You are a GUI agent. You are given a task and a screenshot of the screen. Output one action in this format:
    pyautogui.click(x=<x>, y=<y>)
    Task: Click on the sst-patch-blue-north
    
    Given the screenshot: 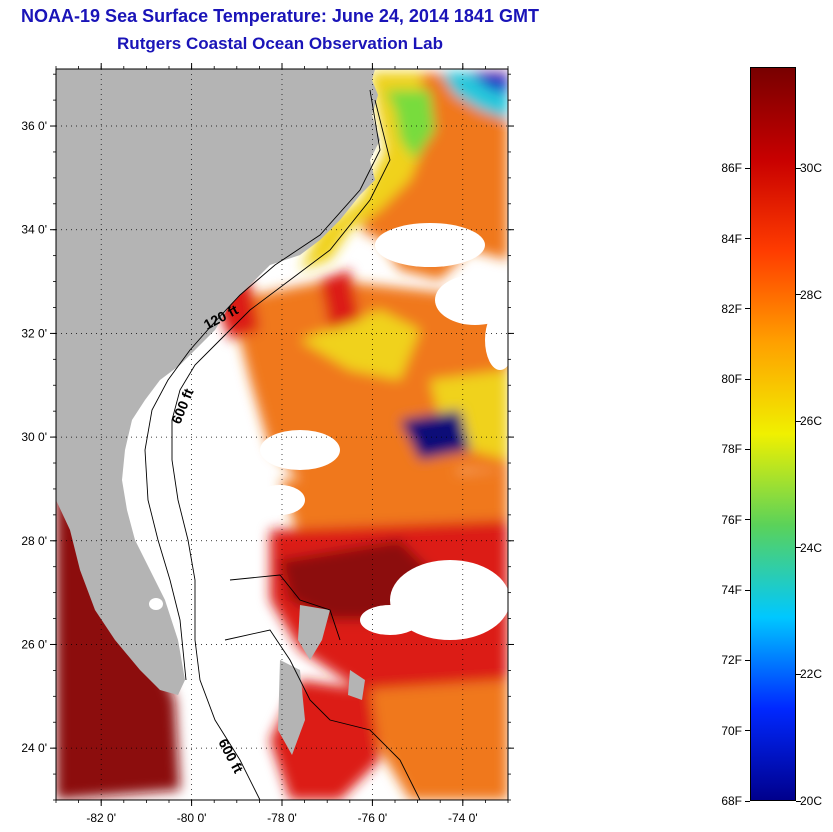 What is the action you would take?
    pyautogui.click(x=489, y=83)
    